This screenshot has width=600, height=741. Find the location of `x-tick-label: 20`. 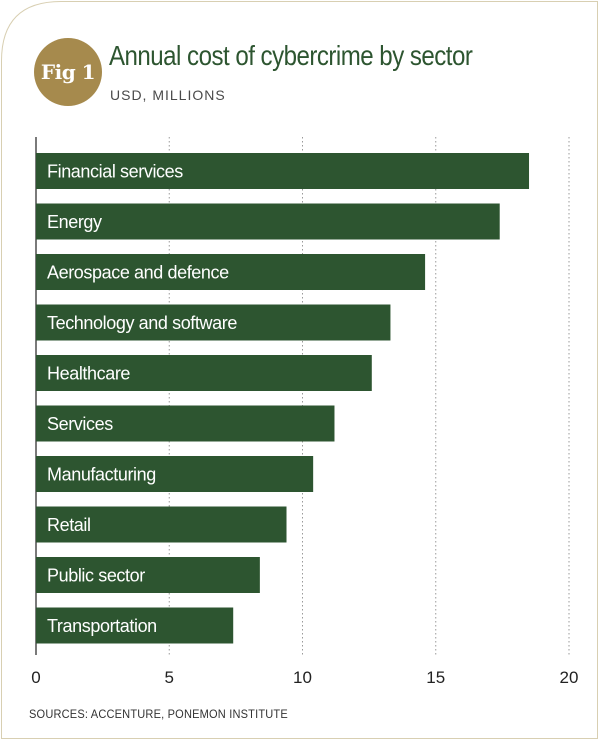

x-tick-label: 20 is located at coordinates (569, 677).